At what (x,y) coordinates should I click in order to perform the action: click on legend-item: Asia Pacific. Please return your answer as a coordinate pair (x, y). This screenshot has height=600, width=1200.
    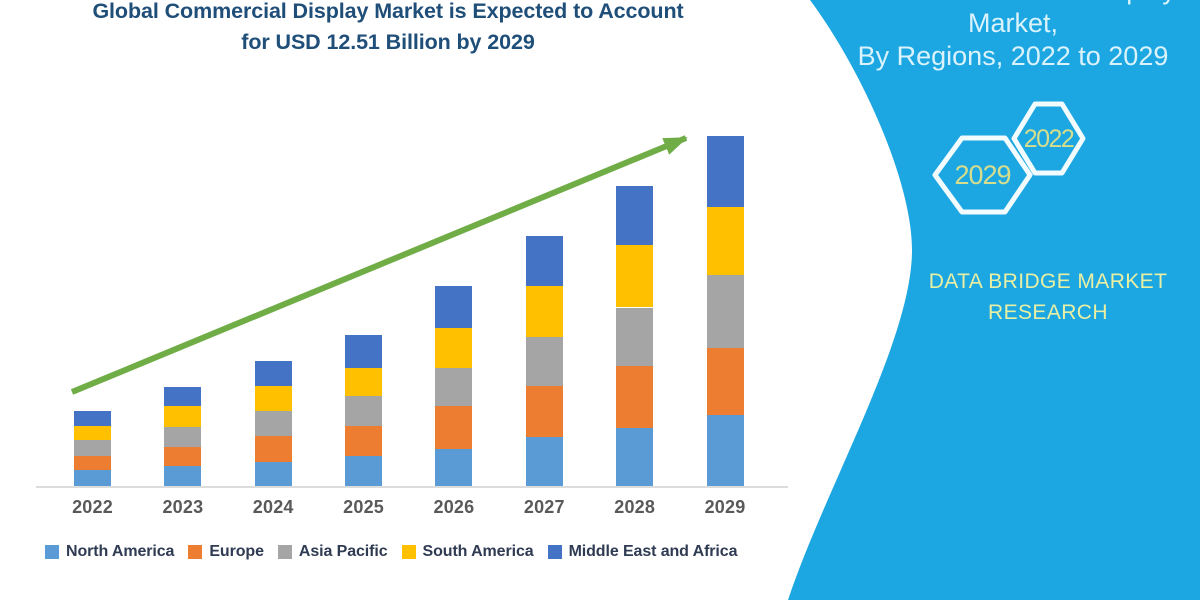
    Looking at the image, I should click on (332, 552).